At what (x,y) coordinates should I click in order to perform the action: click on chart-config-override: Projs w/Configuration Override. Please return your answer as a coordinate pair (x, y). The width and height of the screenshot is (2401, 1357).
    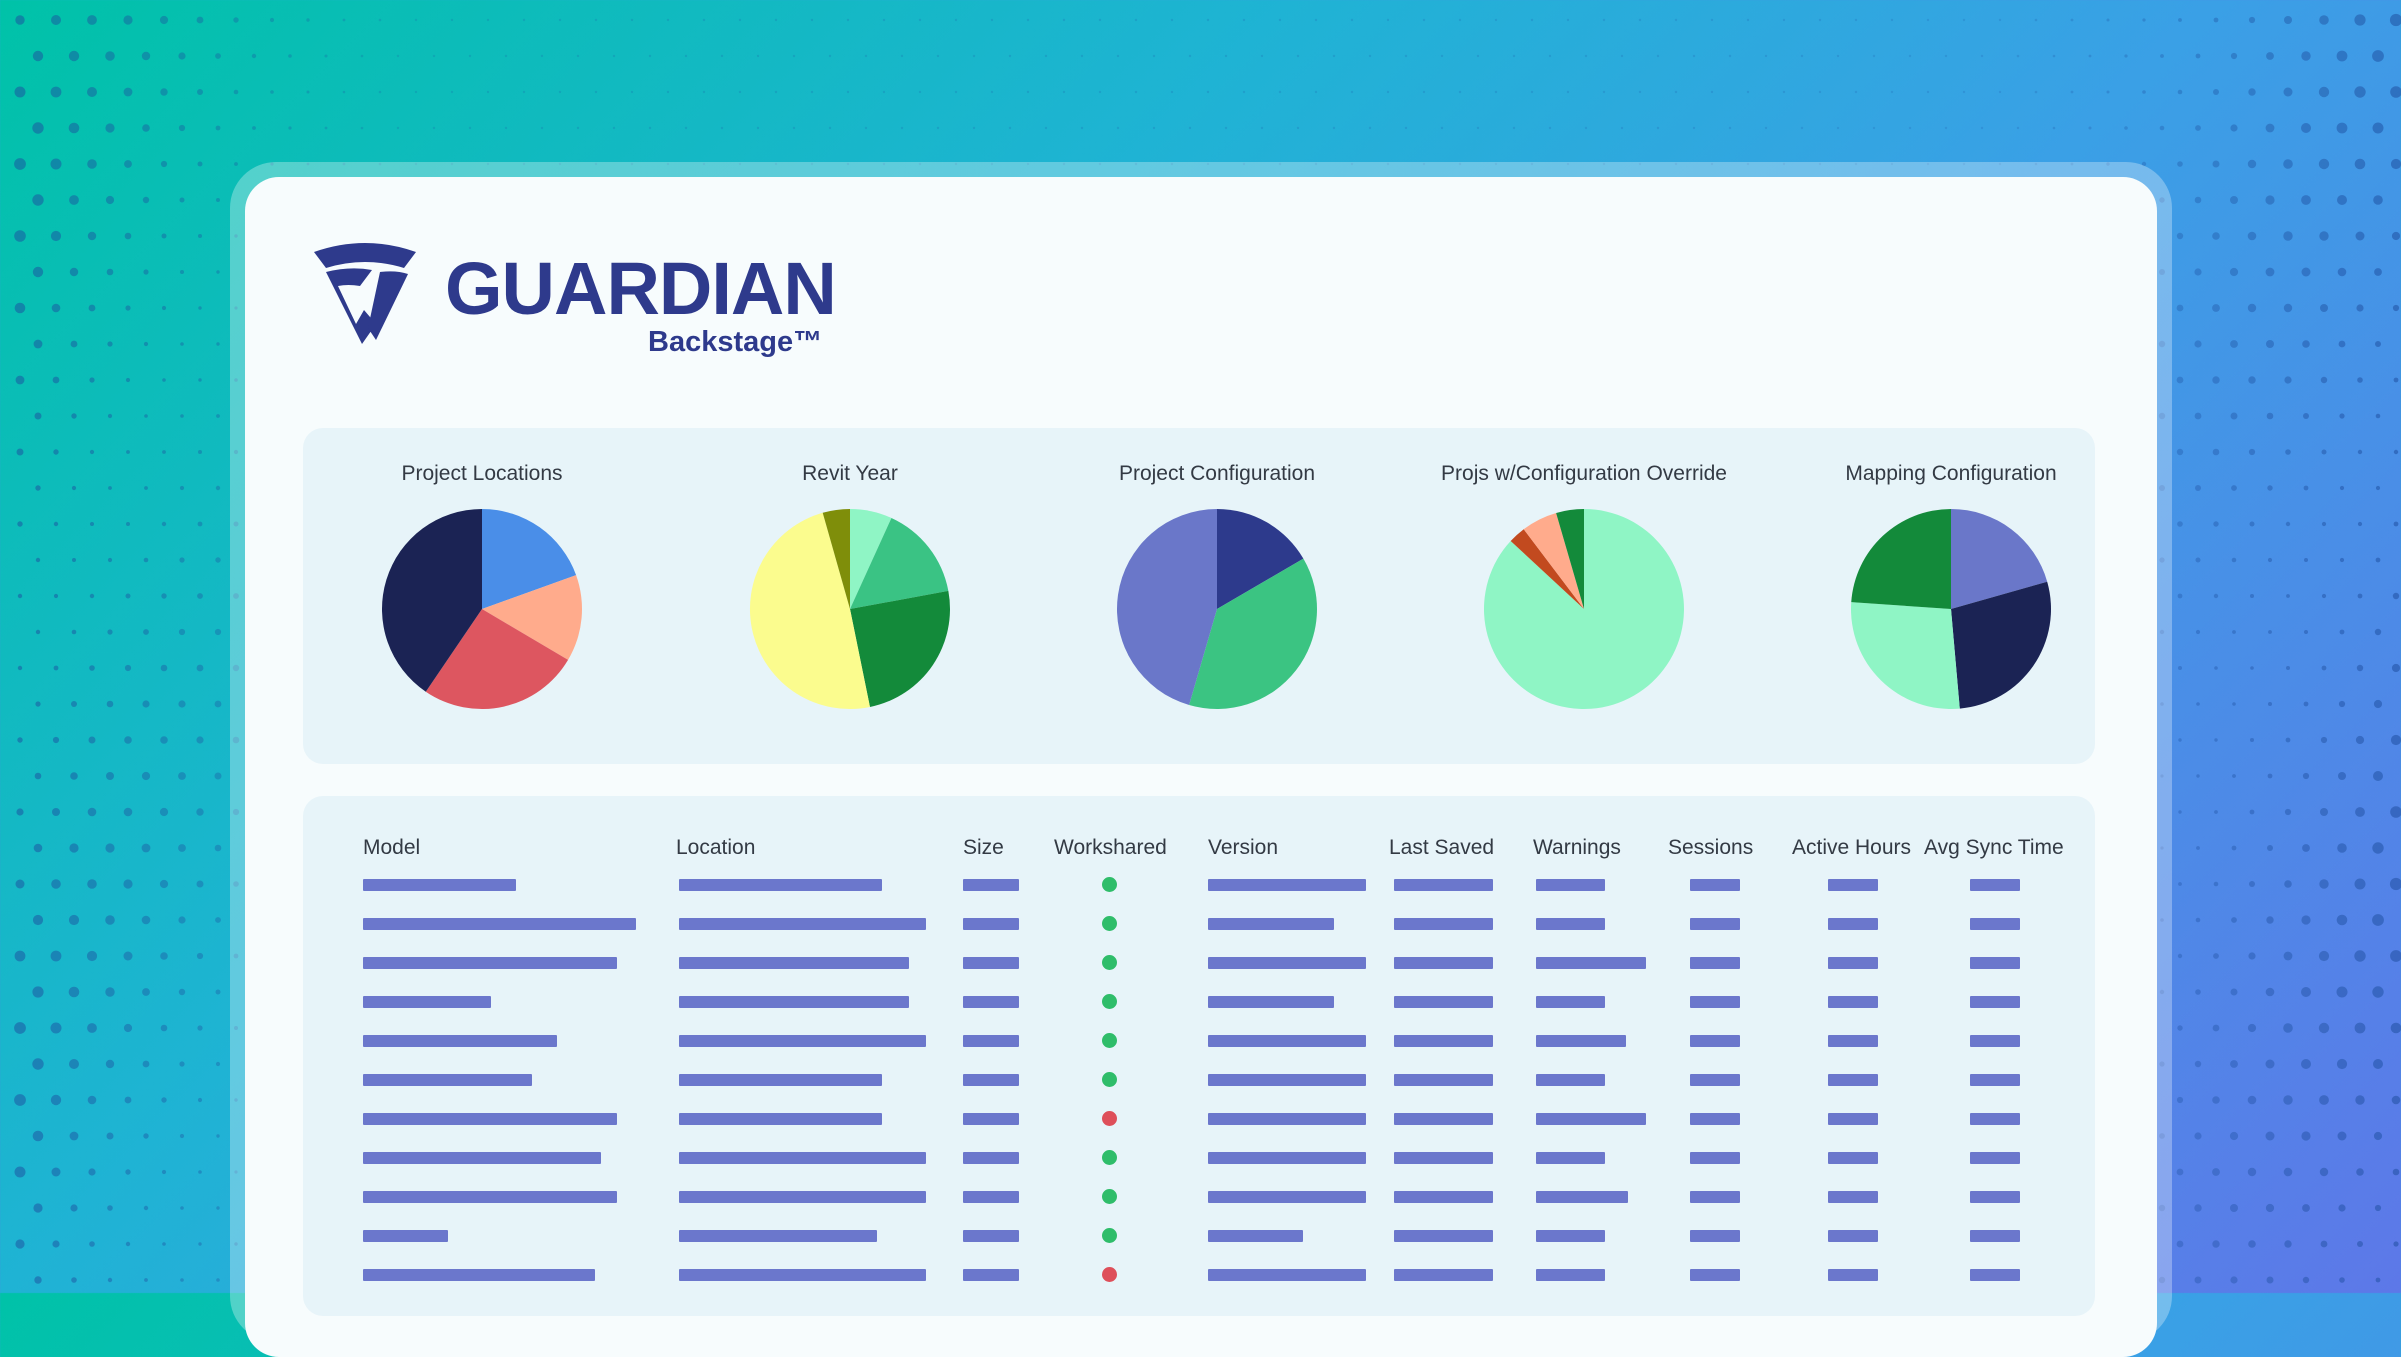
    Looking at the image, I should click on (1584, 596).